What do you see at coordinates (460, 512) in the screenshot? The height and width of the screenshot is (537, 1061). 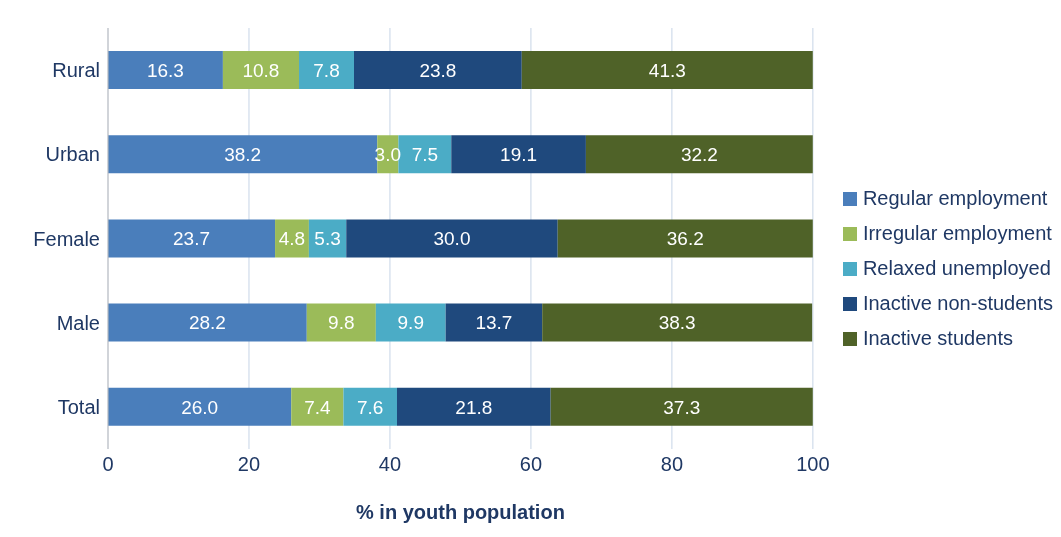 I see `x-axis-title: % in youth population` at bounding box center [460, 512].